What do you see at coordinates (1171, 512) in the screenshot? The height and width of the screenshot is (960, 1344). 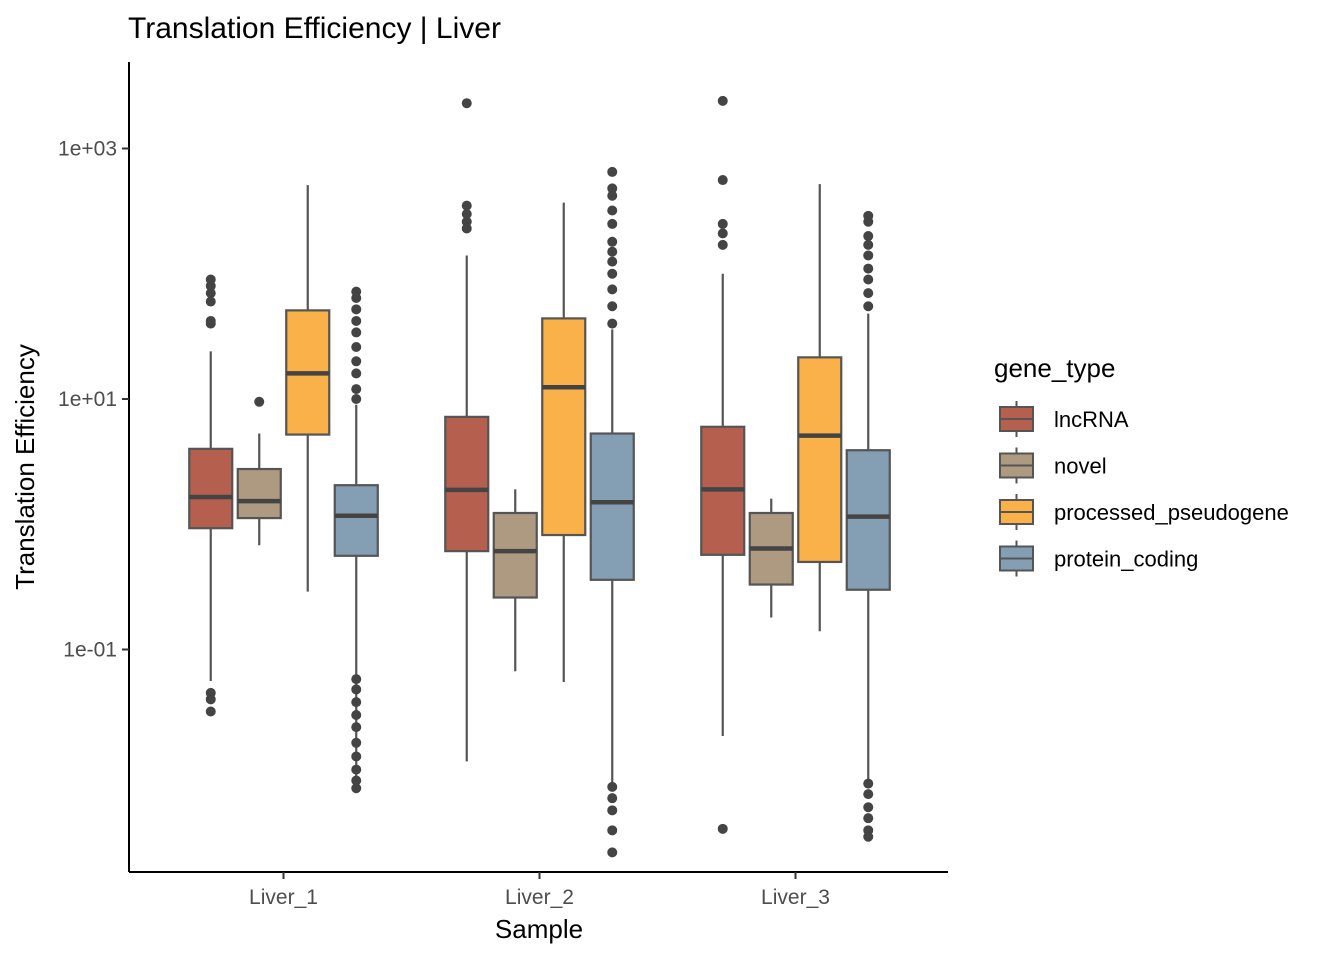 I see `legend-label: processed_pseudogene` at bounding box center [1171, 512].